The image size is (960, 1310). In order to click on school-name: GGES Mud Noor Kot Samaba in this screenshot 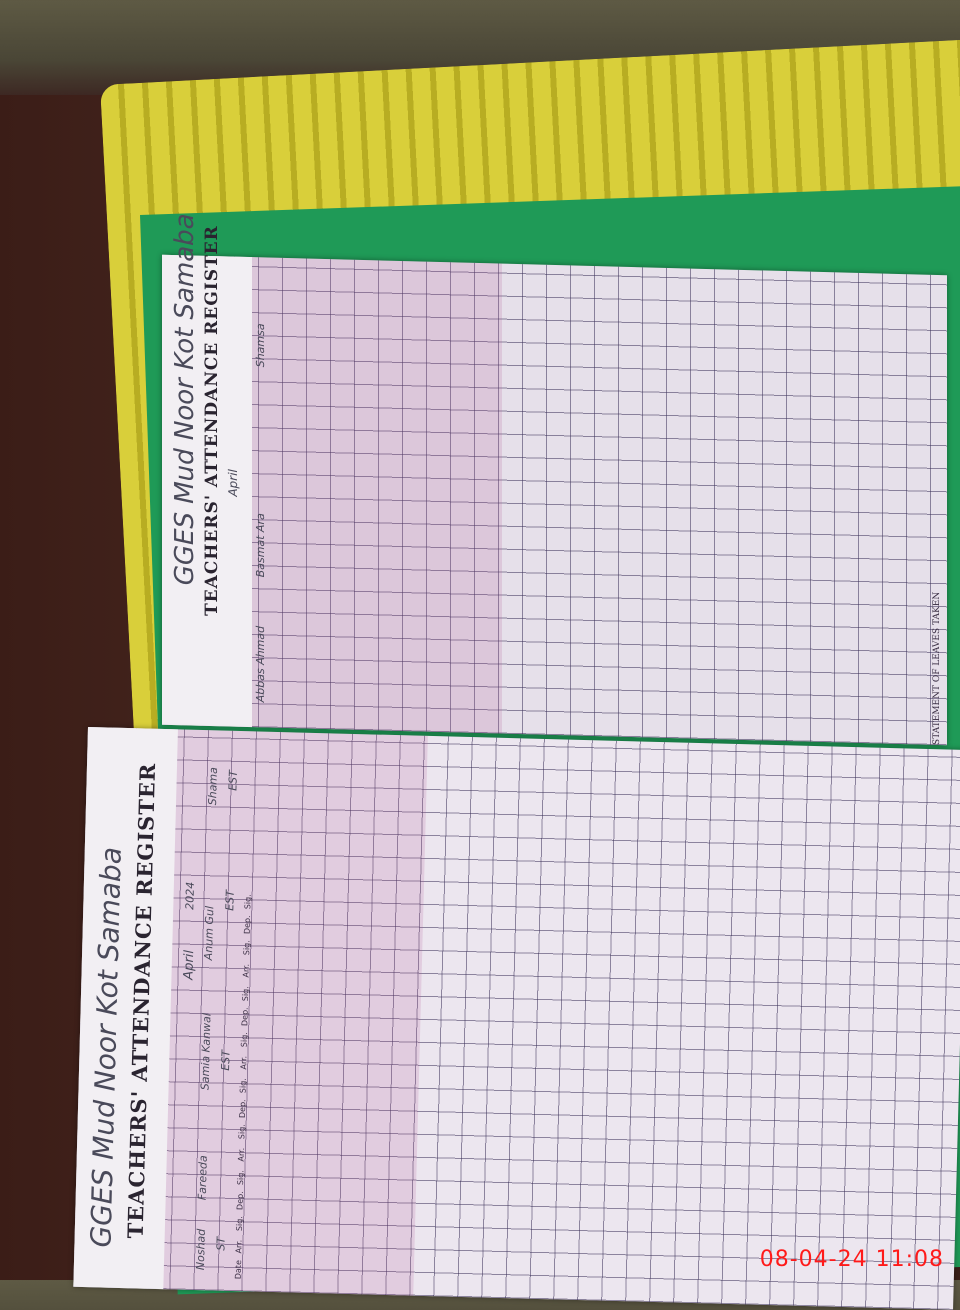, I will do `click(185, 399)`.